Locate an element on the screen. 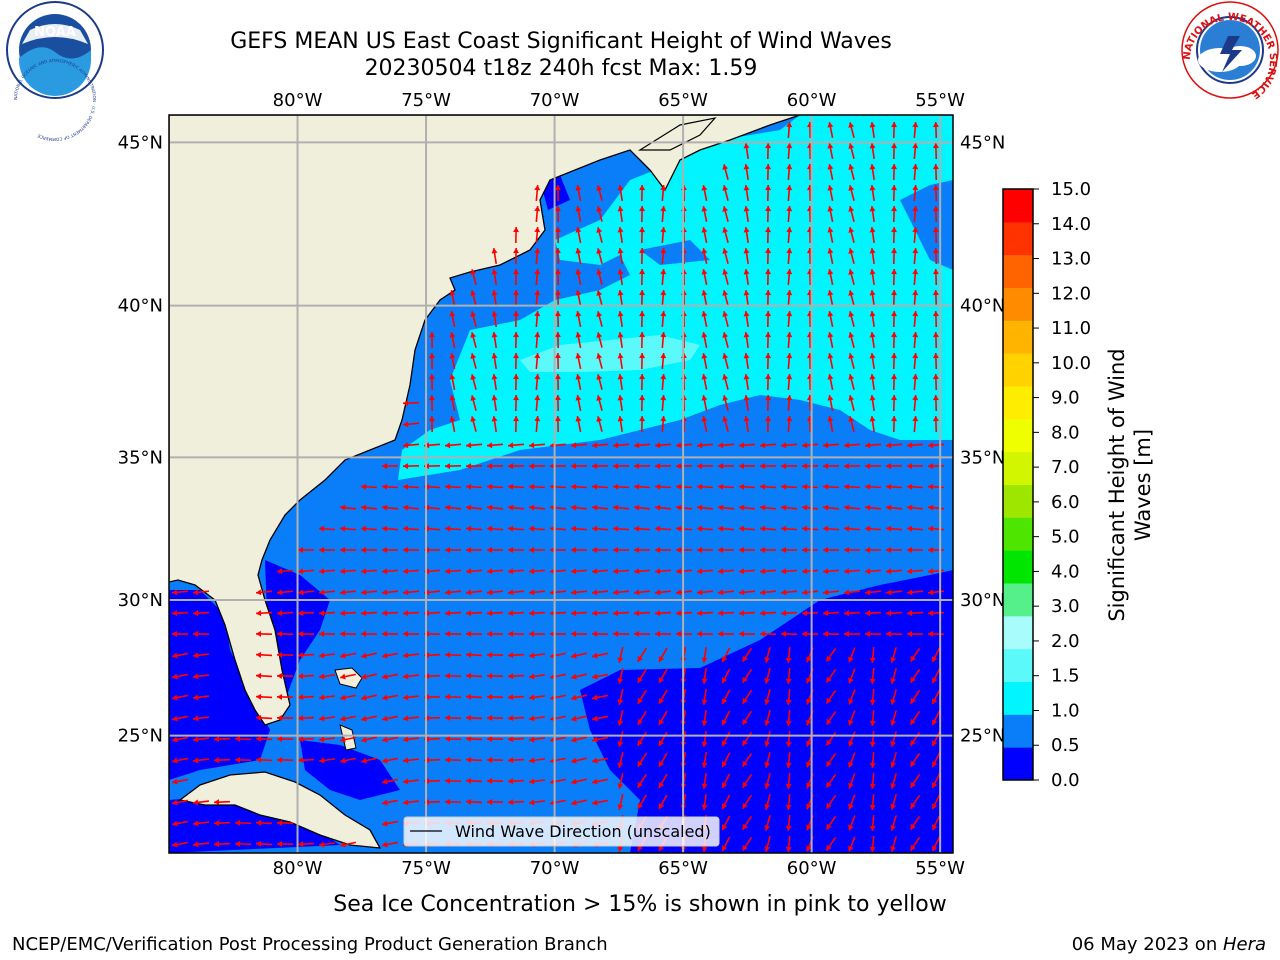  chart-subtitle: 20230504 t18z 240h fcst Max: 1.59 is located at coordinates (561, 68).